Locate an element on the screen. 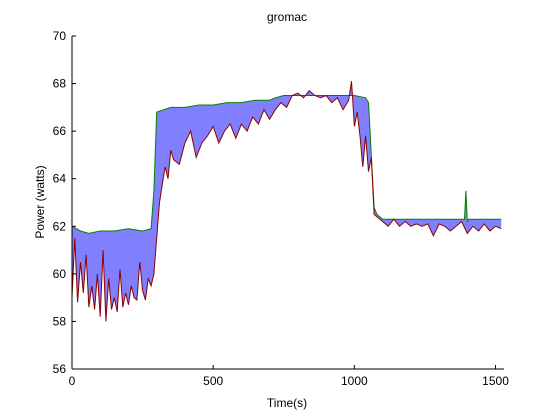  y-tick-label: 60 is located at coordinates (60, 274).